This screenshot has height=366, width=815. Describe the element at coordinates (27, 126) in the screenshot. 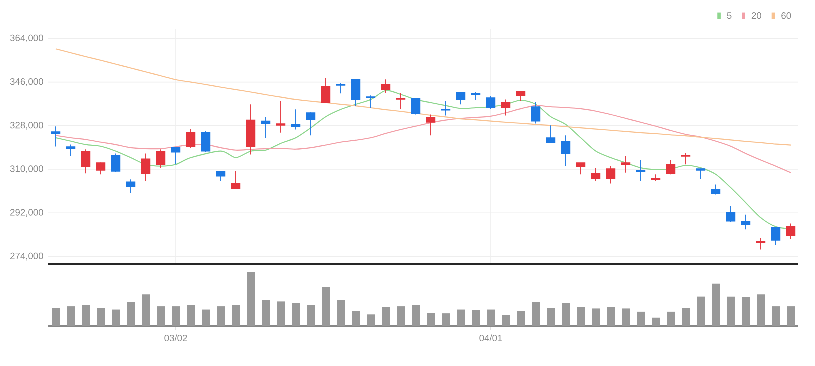

I see `y-tick-label: 328,000` at that location.